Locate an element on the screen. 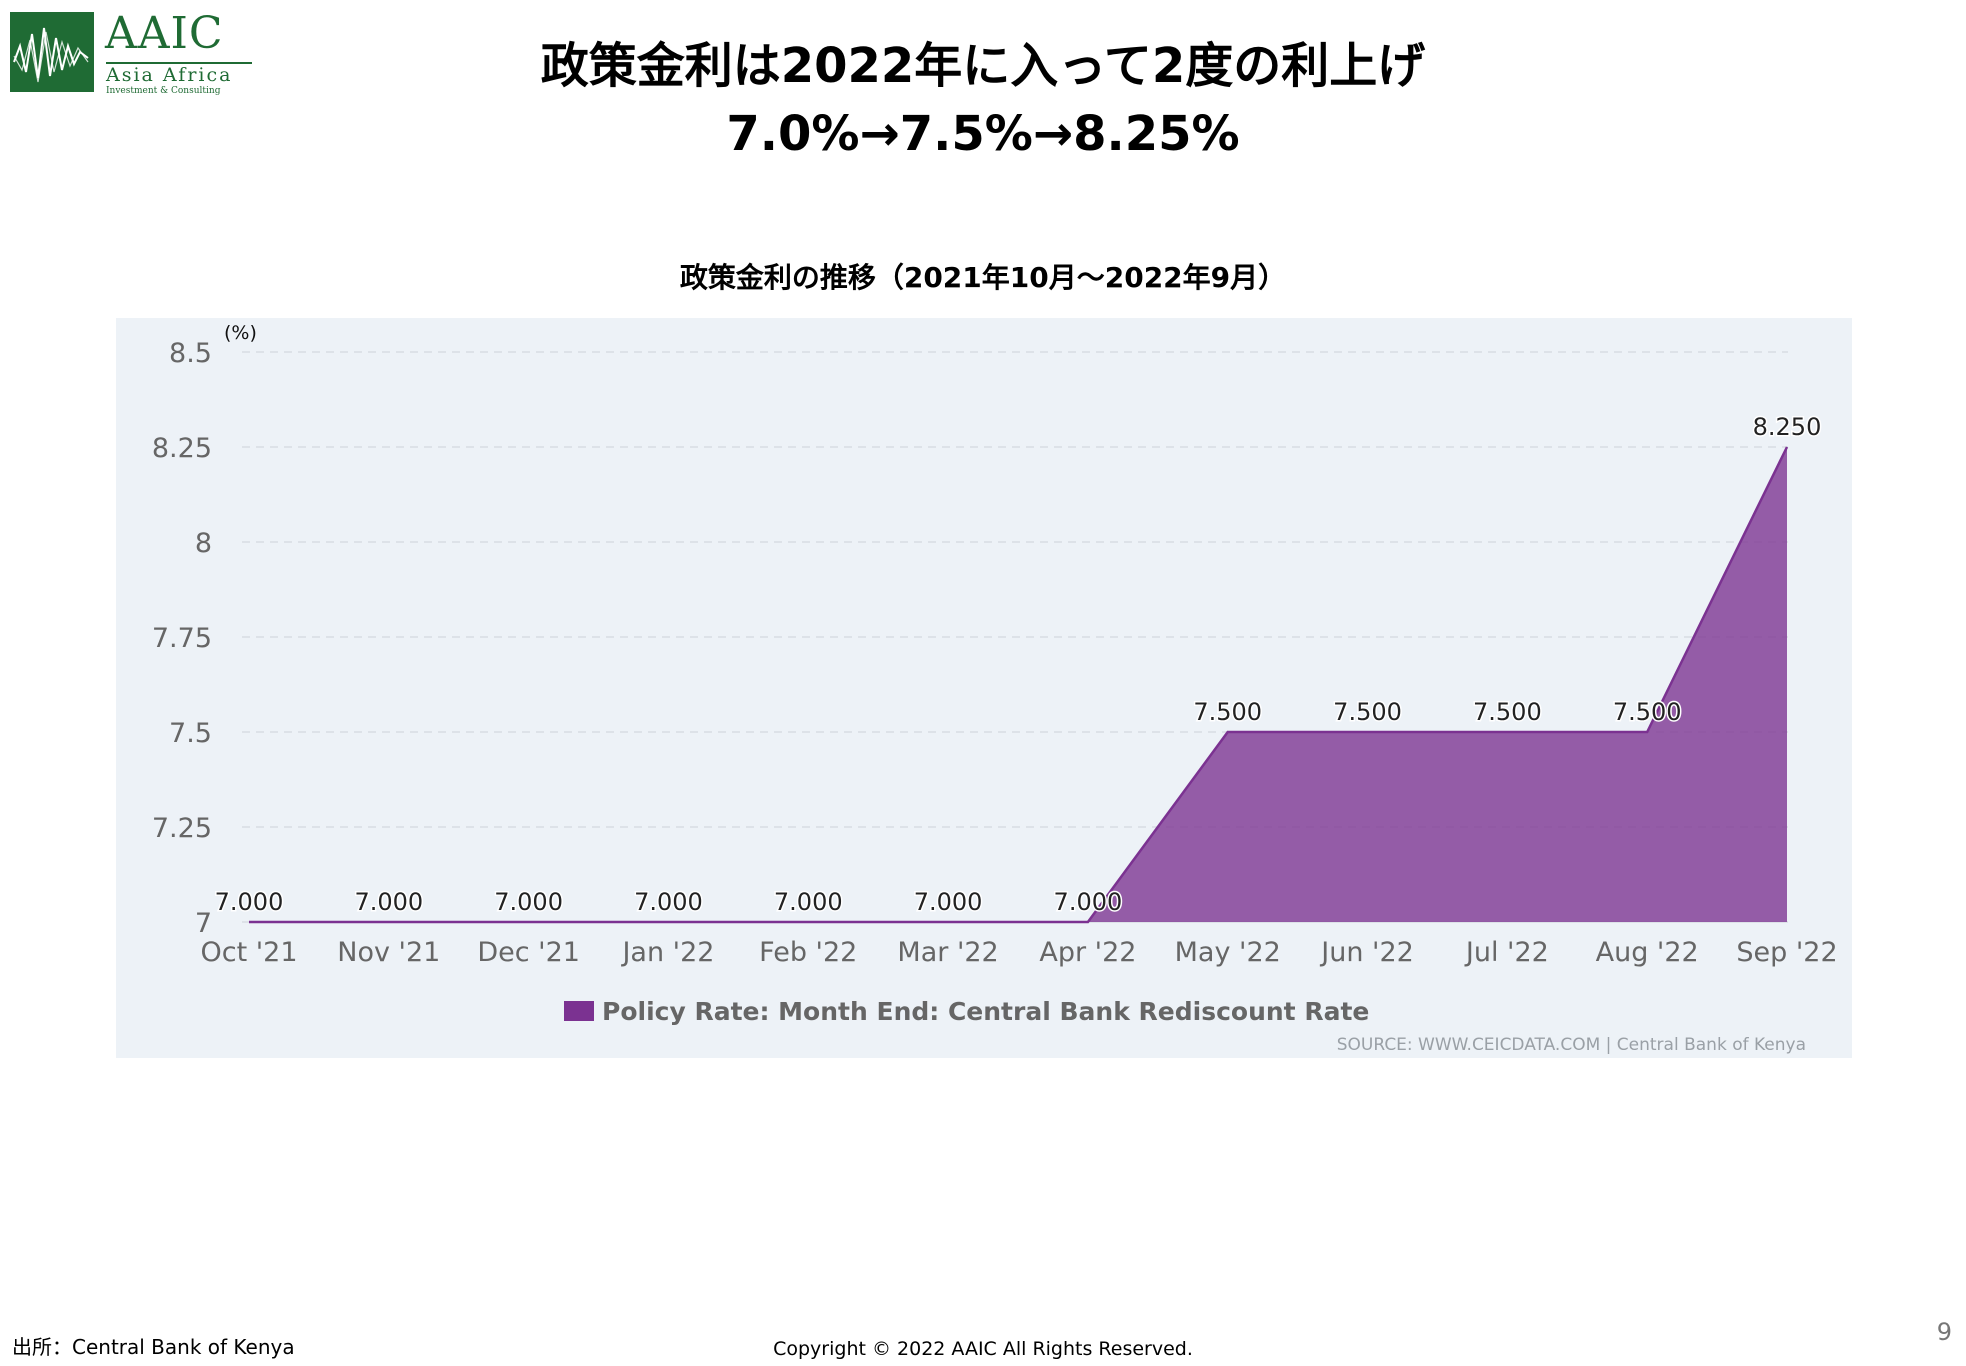 The image size is (1966, 1366). legend-swatch is located at coordinates (579, 1011).